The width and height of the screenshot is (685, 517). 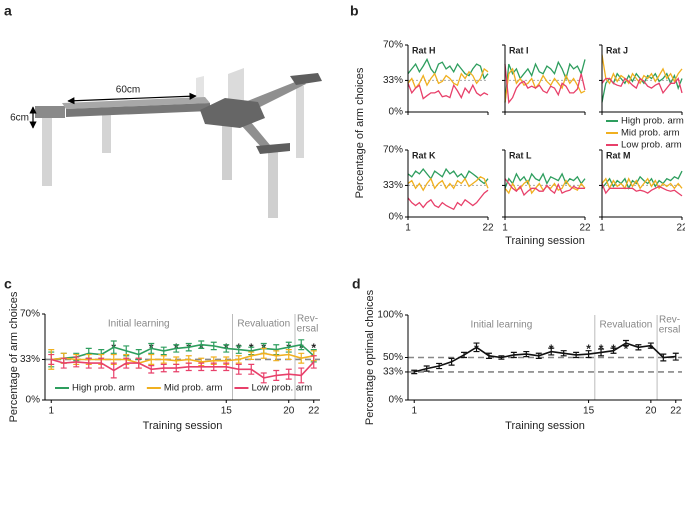 I want to click on error-bar, so click(x=51, y=359).